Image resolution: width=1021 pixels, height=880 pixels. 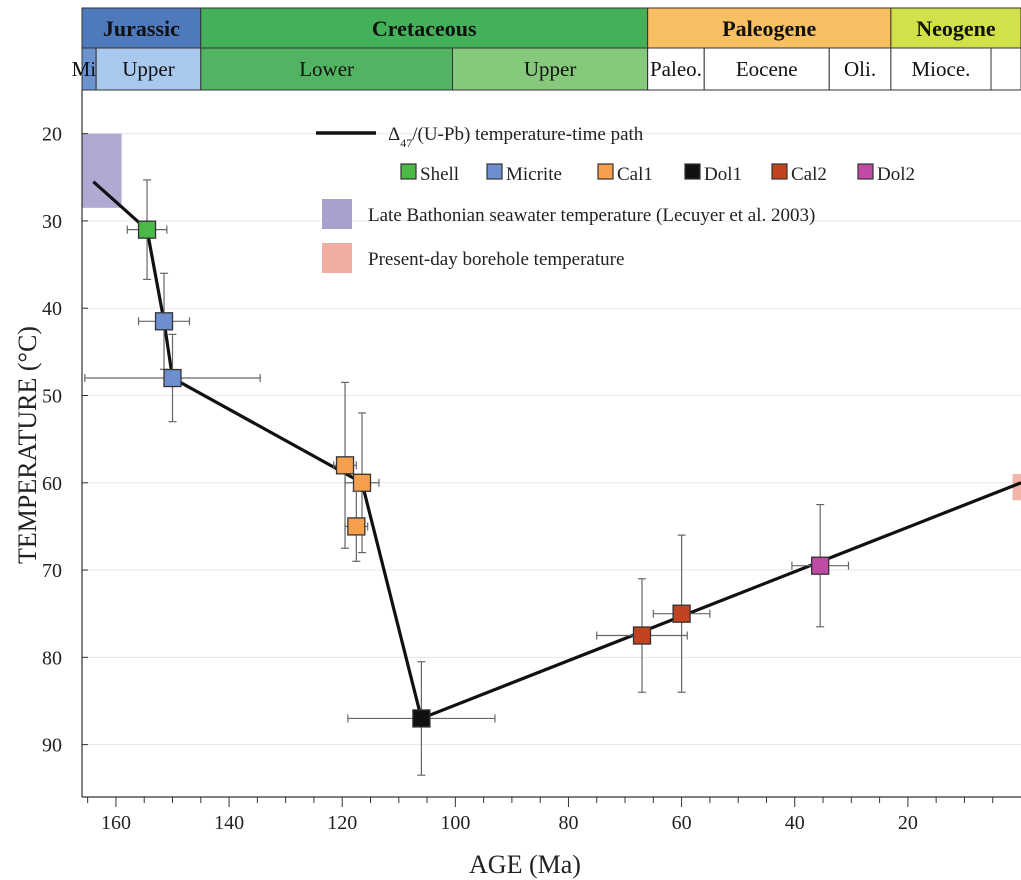 I want to click on marker-shell, so click(x=147, y=230).